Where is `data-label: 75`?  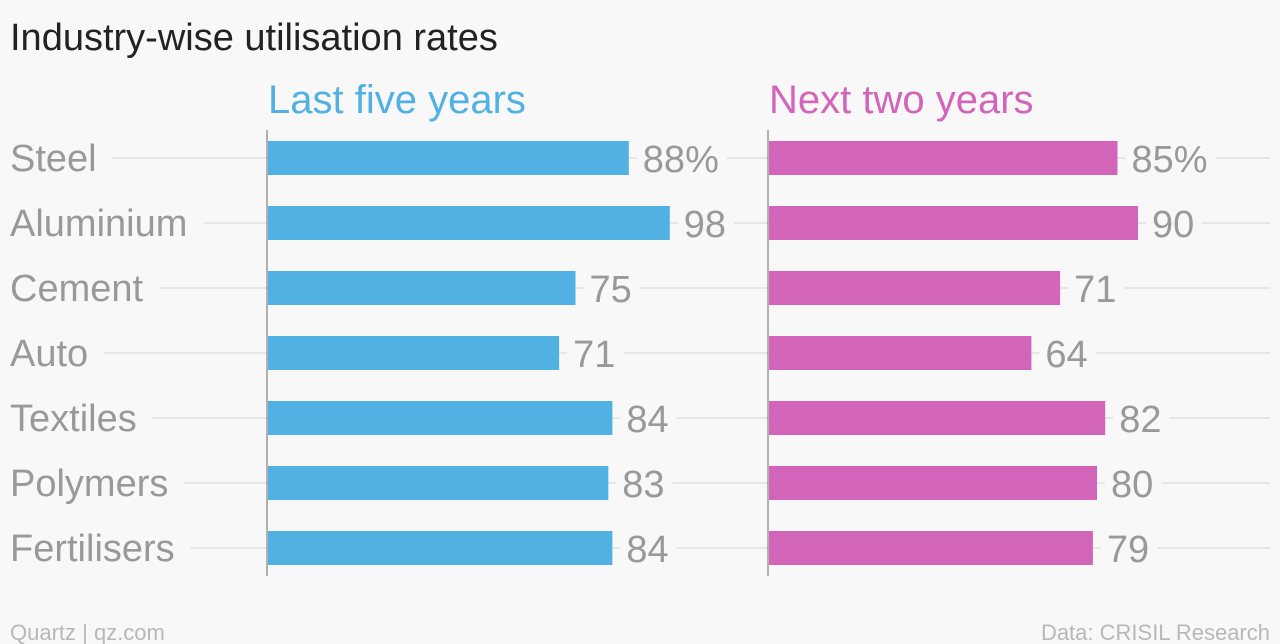
data-label: 75 is located at coordinates (611, 290).